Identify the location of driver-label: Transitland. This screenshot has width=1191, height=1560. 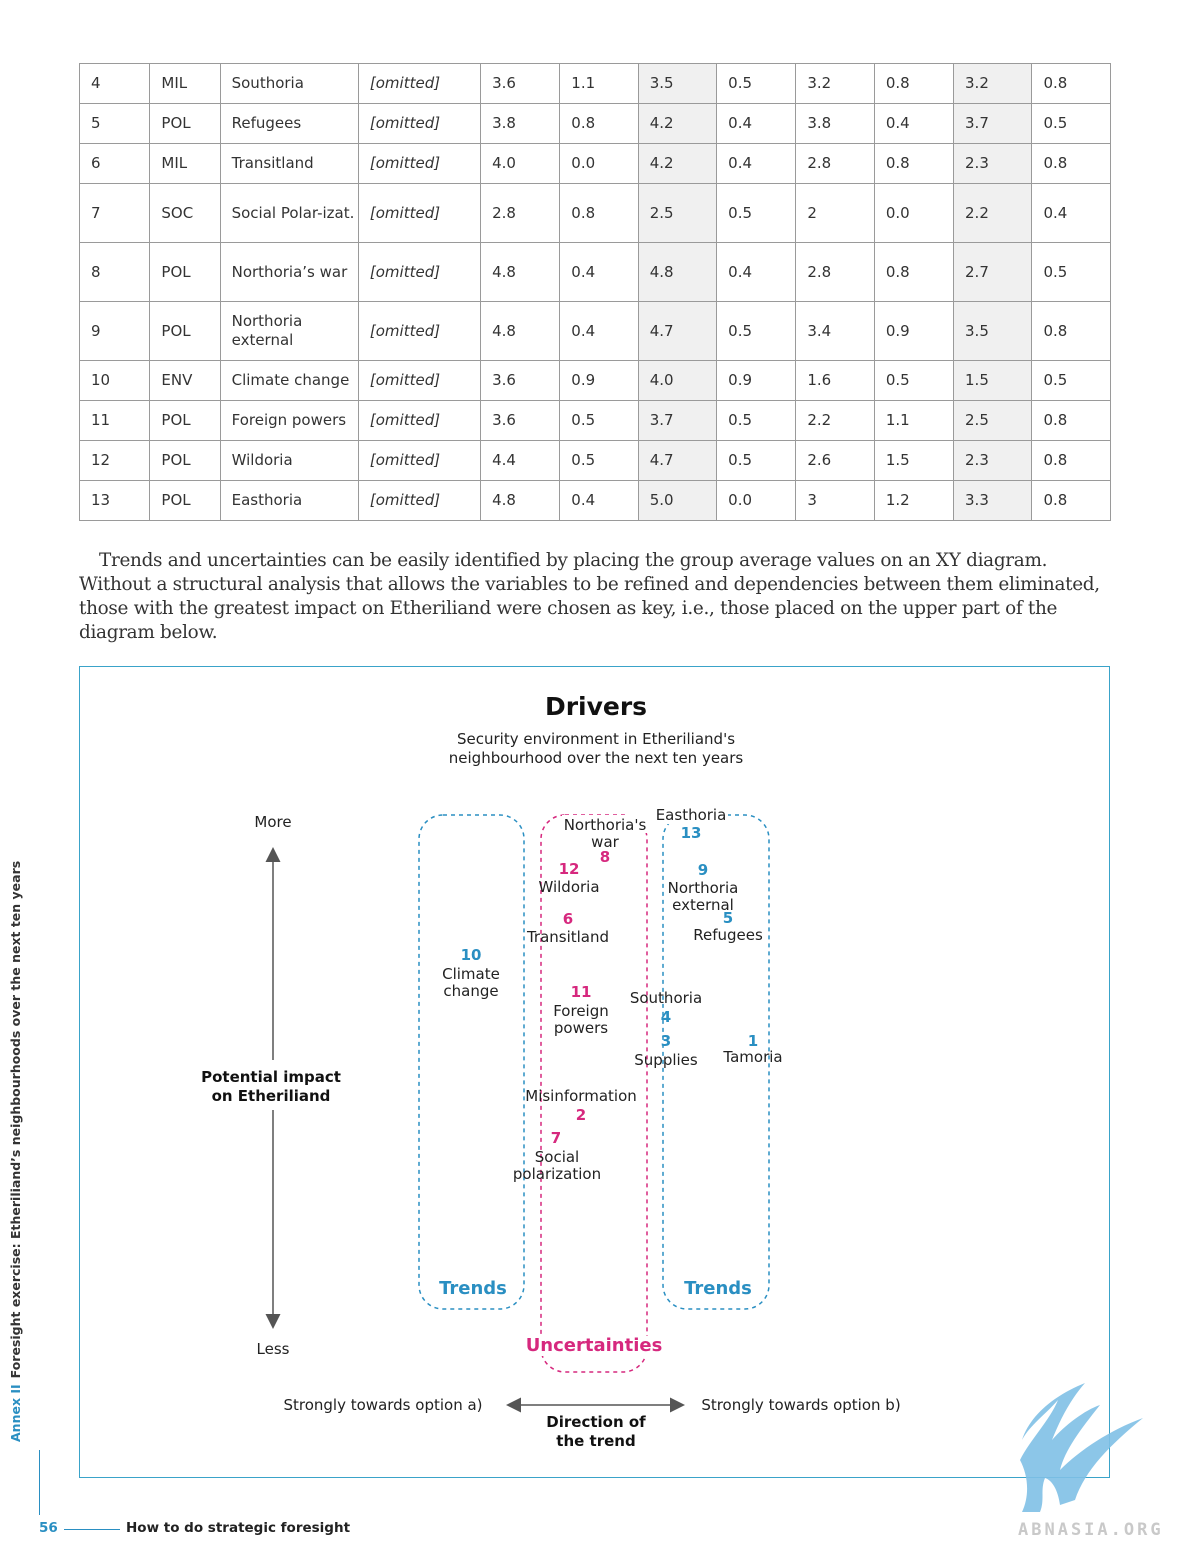
(567, 937).